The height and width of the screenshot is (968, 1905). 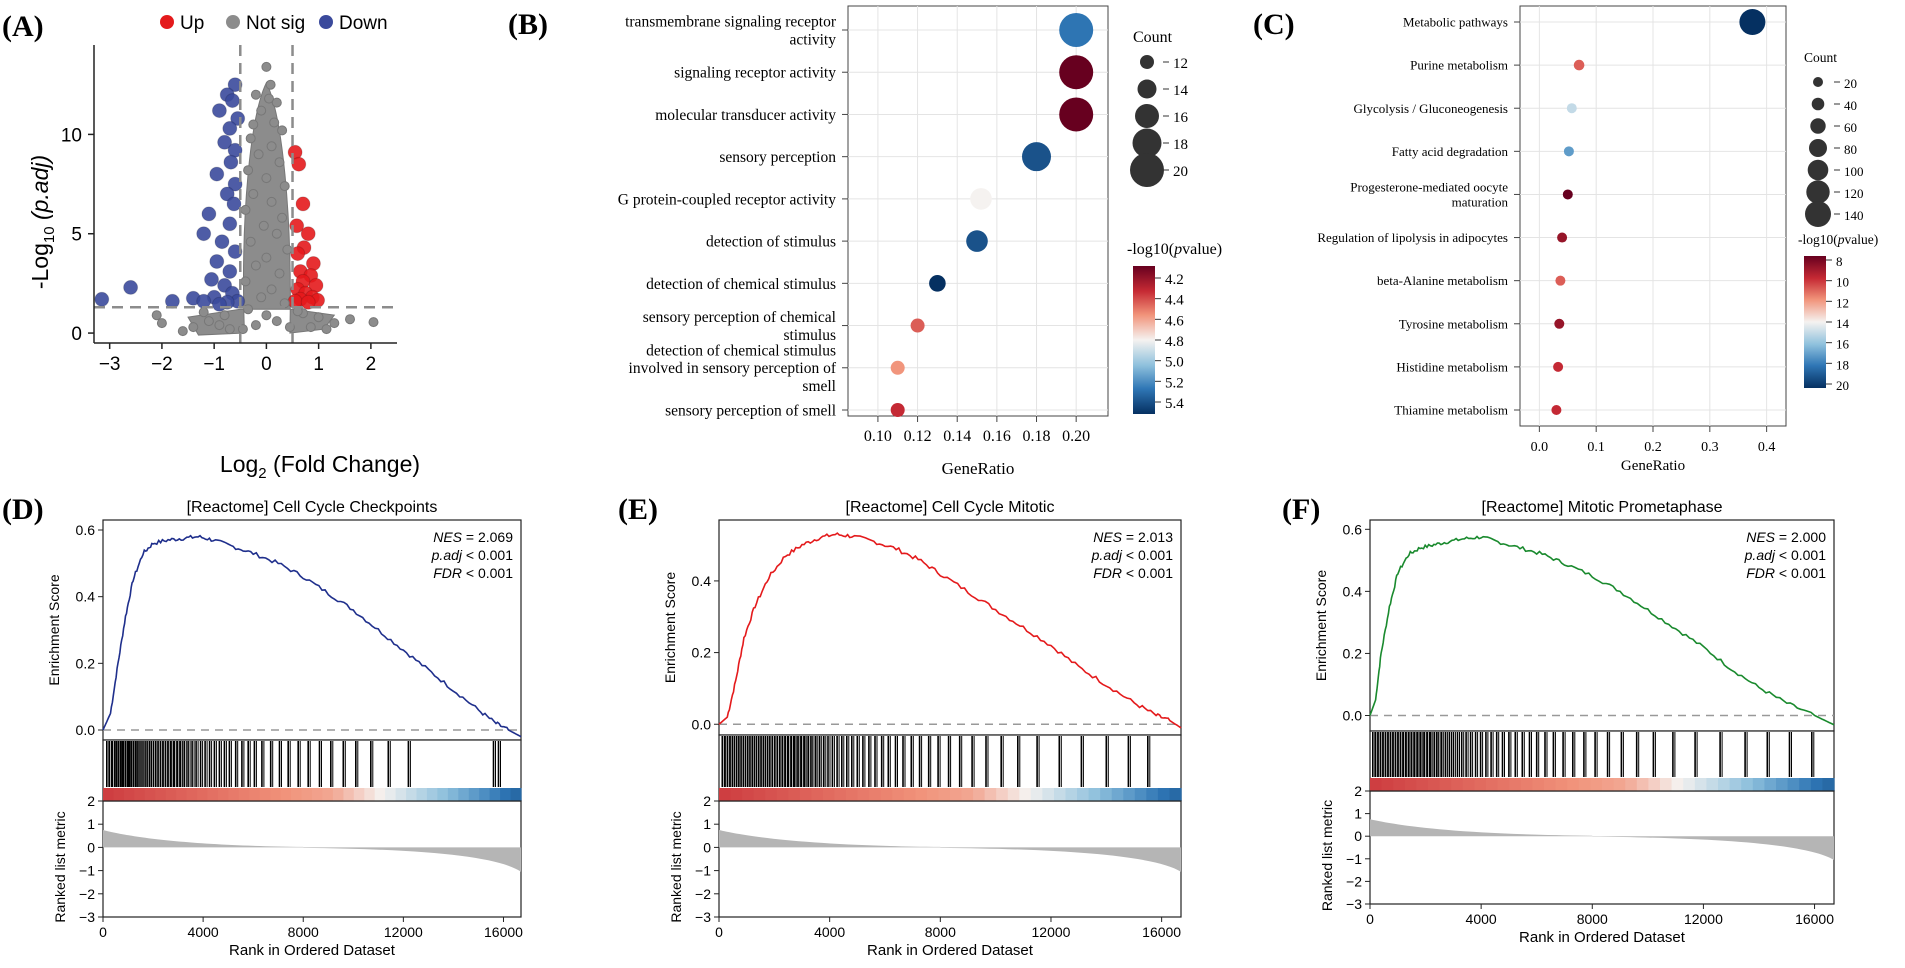 I want to click on dotplot-category-label: Thiamine metabolism, so click(x=1451, y=410).